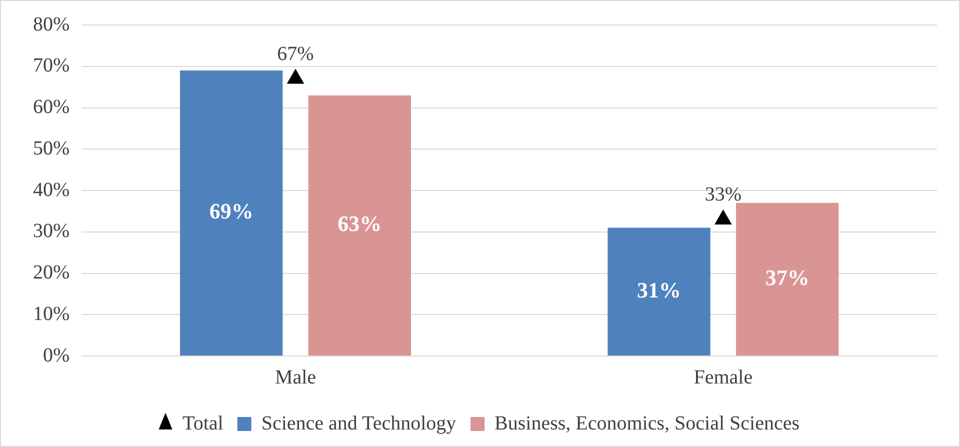 Image resolution: width=960 pixels, height=447 pixels. Describe the element at coordinates (358, 423) in the screenshot. I see `legend-label: Science and Technology` at that location.